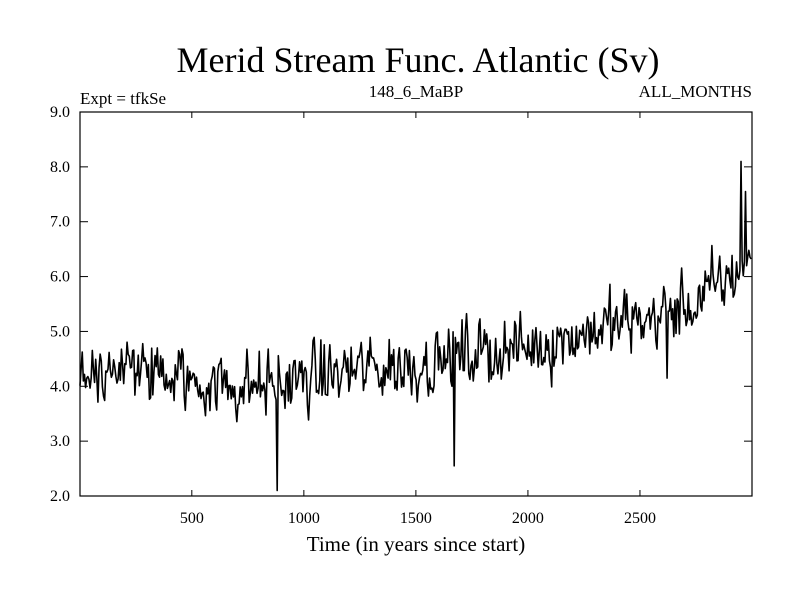  Describe the element at coordinates (60, 441) in the screenshot. I see `y-tick-label: 3.0` at that location.